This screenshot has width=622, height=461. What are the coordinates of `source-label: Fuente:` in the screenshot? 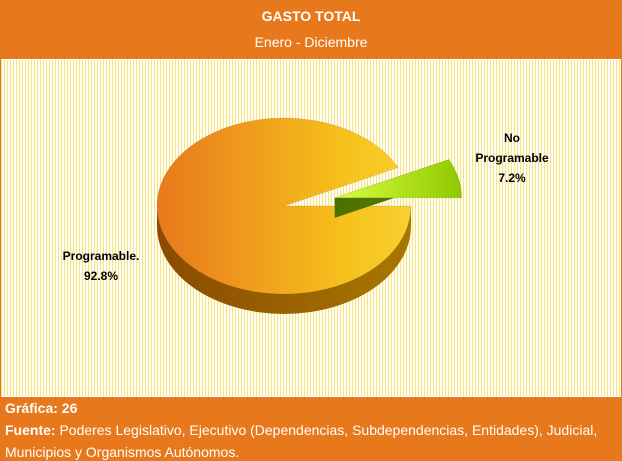 It's located at (30, 430).